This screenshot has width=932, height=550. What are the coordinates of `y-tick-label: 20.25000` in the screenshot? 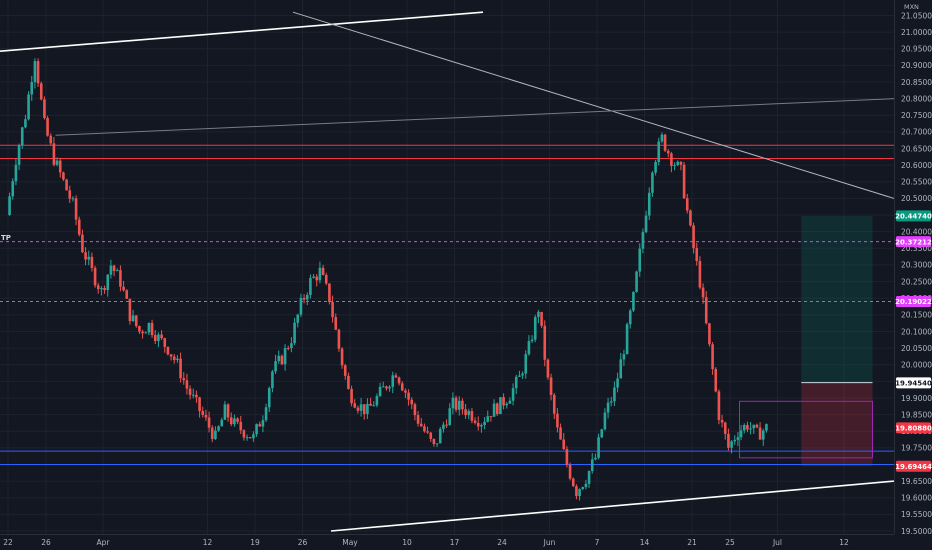 It's located at (916, 281).